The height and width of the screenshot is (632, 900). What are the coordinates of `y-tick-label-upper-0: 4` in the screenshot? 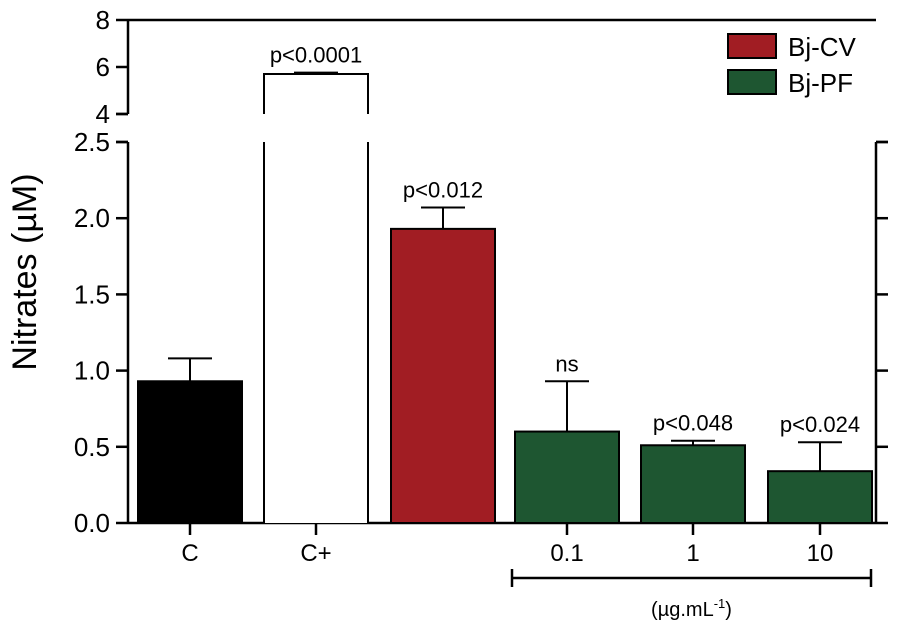 It's located at (103, 114).